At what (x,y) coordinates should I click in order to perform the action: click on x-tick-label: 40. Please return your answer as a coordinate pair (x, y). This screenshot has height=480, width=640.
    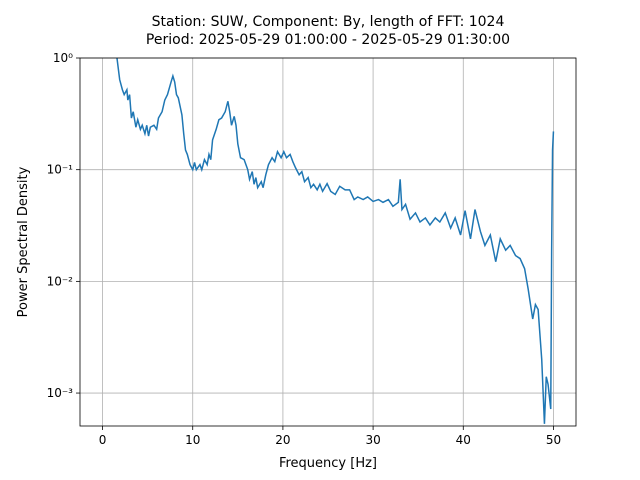
    Looking at the image, I should click on (463, 440).